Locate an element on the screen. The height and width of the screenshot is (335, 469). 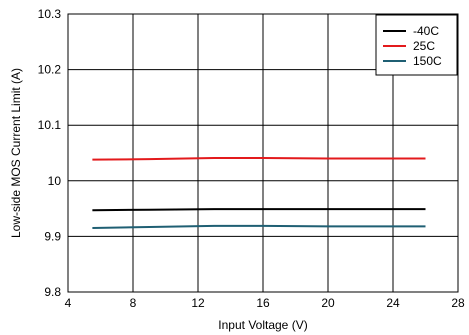
legend-label-0: -40C is located at coordinates (426, 31).